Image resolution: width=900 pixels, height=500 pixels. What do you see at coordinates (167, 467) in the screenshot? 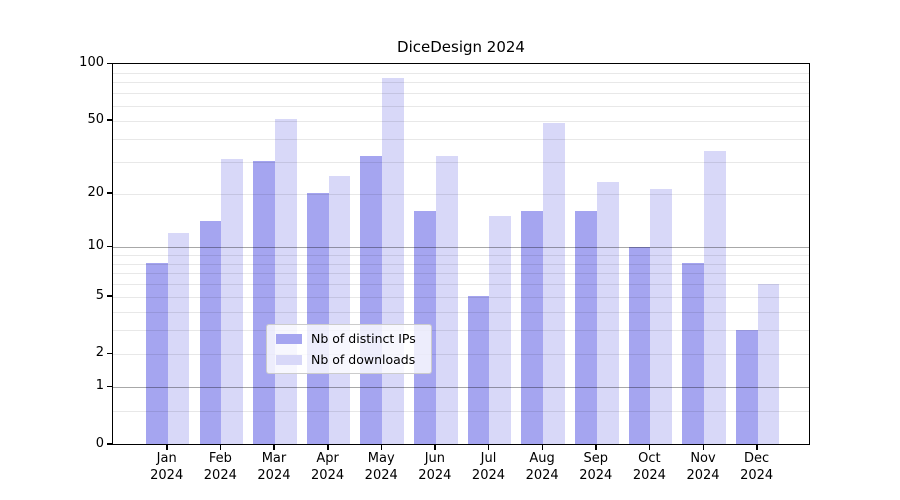
I see `x-tick-label-jan: Jan 2024` at bounding box center [167, 467].